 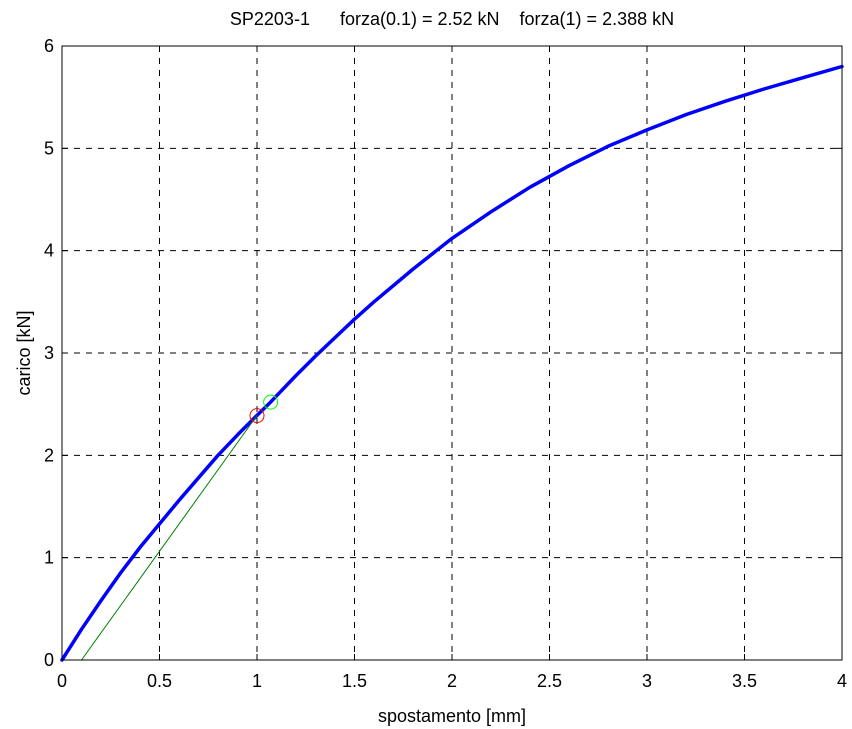 I want to click on y-tick-label: 3, so click(x=49, y=353).